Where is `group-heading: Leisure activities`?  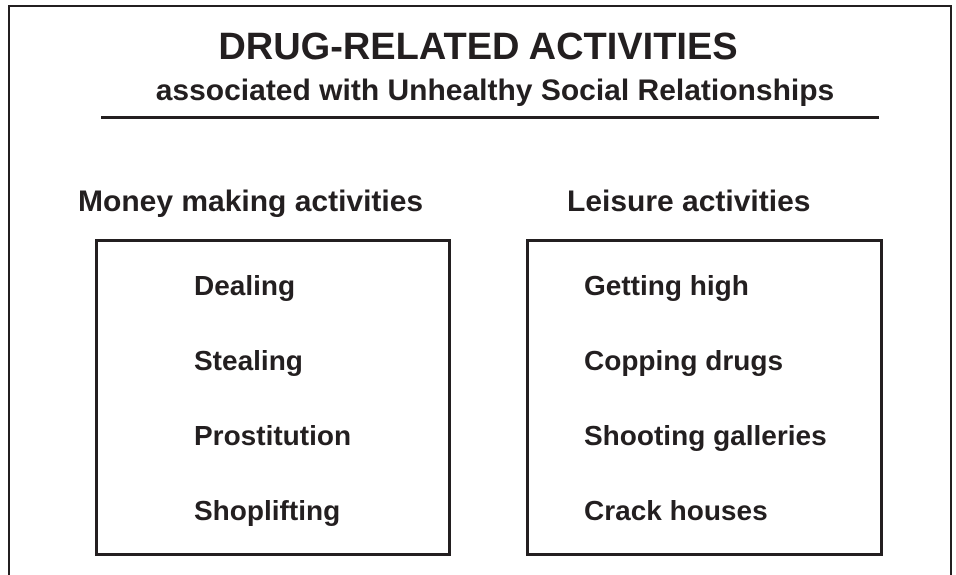
group-heading: Leisure activities is located at coordinates (689, 201).